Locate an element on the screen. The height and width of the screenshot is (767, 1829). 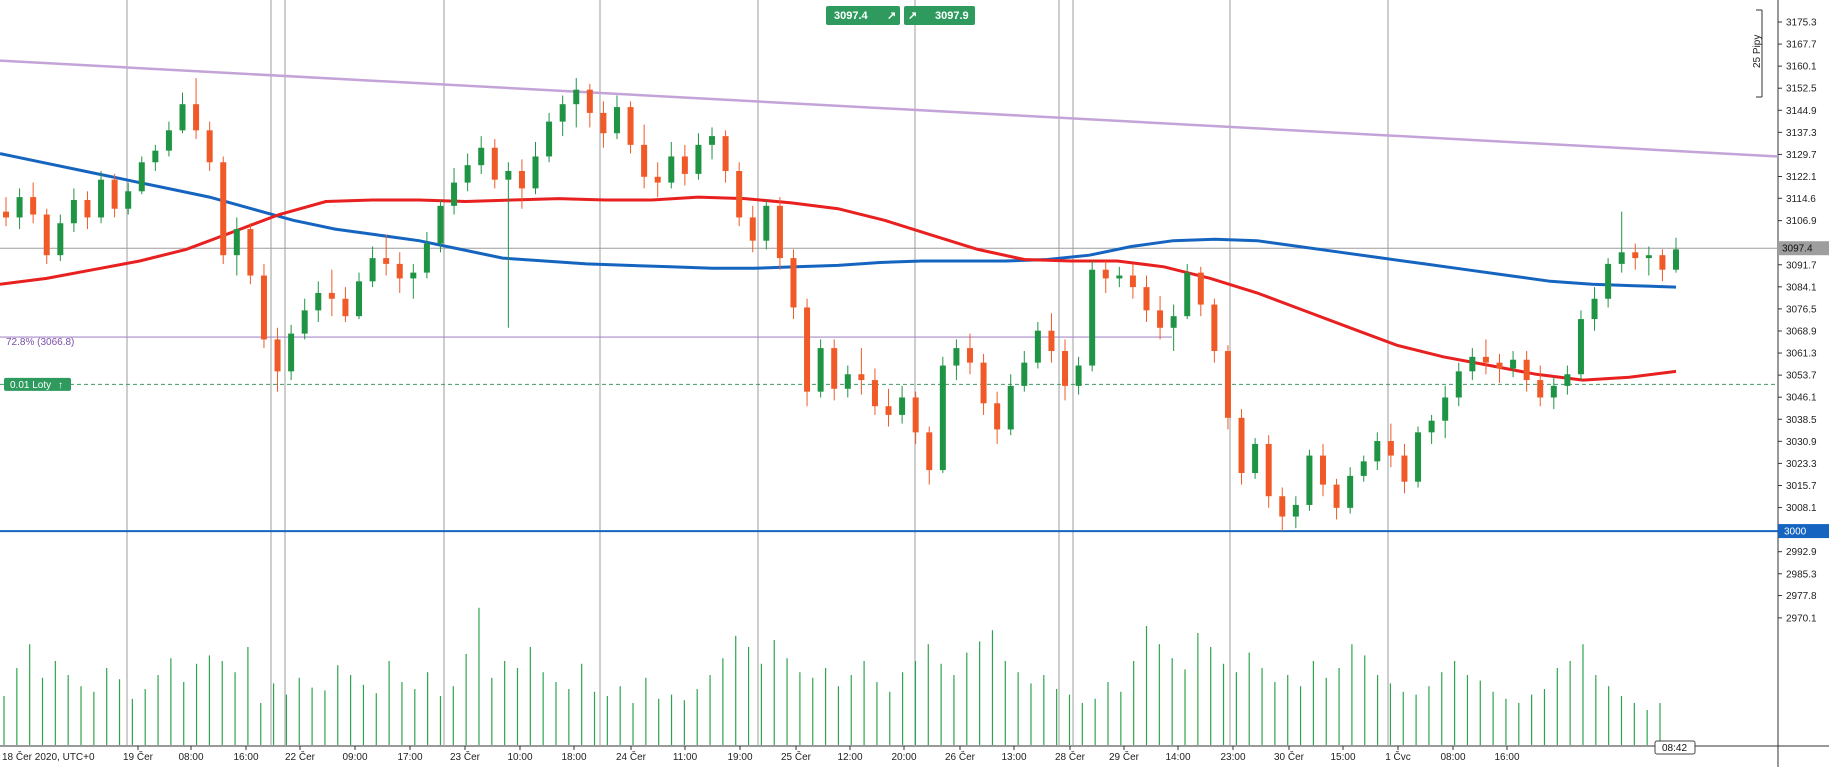
trendline is located at coordinates (889, 108).